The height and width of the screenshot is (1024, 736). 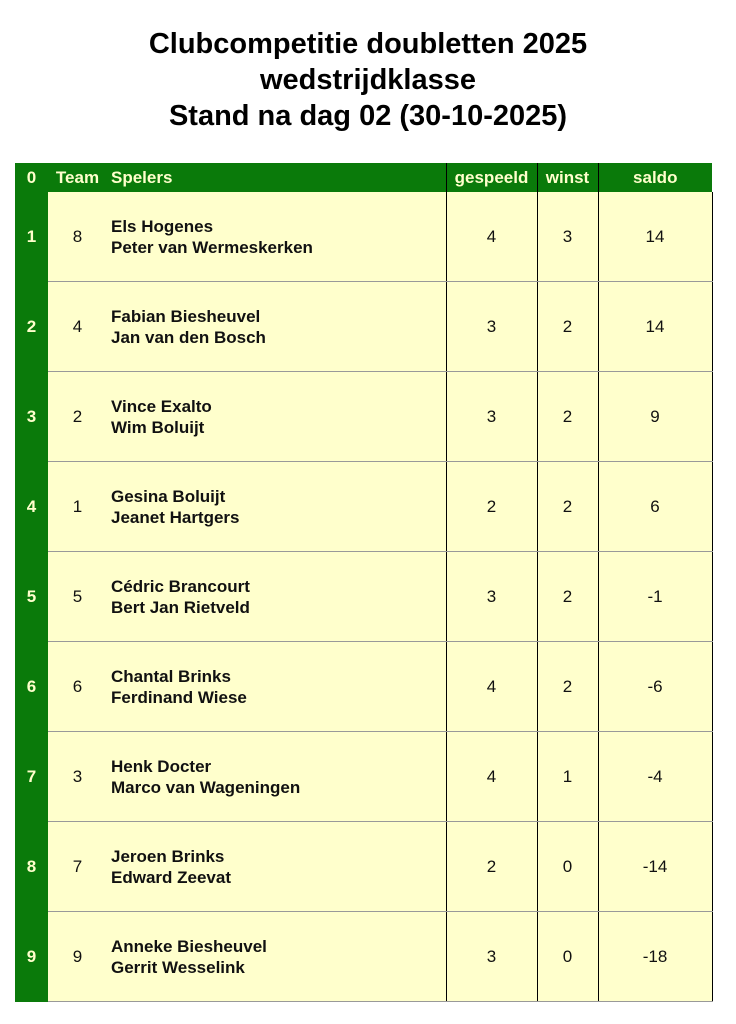 I want to click on rank-cell: 8, so click(x=31, y=866).